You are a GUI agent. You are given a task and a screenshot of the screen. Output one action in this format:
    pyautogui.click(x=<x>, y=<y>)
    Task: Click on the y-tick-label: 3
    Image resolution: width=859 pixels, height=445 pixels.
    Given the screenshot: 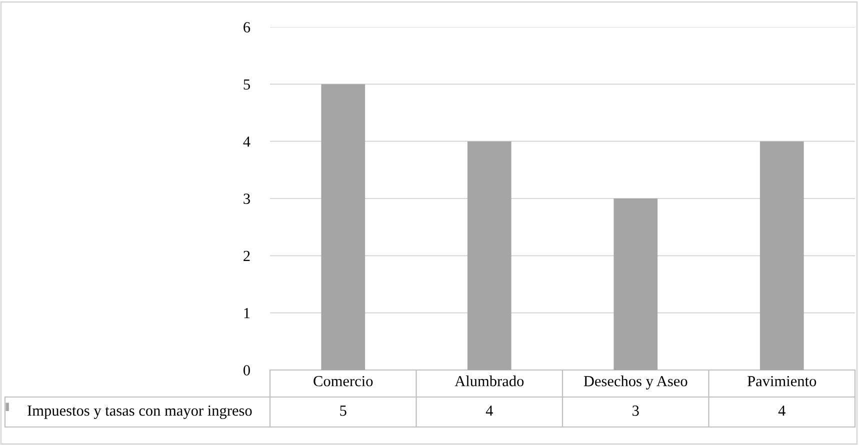 What is the action you would take?
    pyautogui.click(x=247, y=199)
    